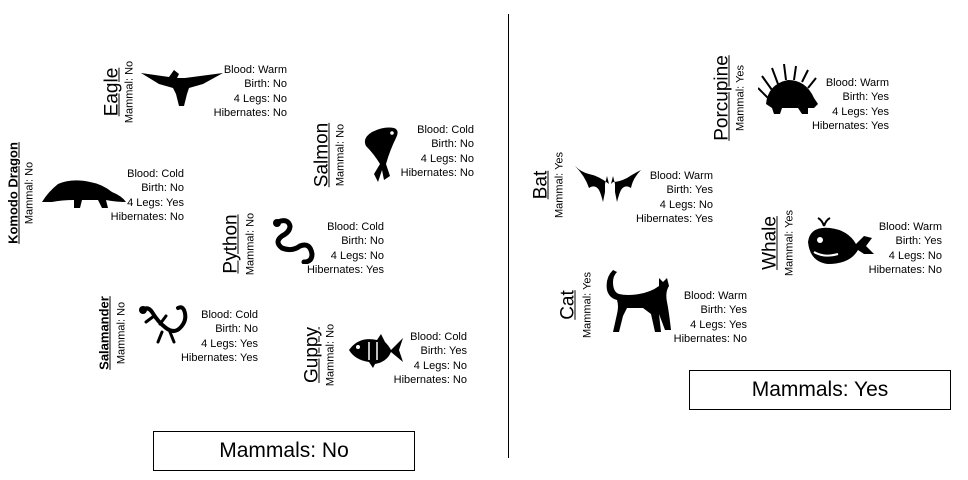 Image resolution: width=968 pixels, height=480 pixels. Describe the element at coordinates (559, 185) in the screenshot. I see `bat-mammal: Mammal: Yes` at that location.